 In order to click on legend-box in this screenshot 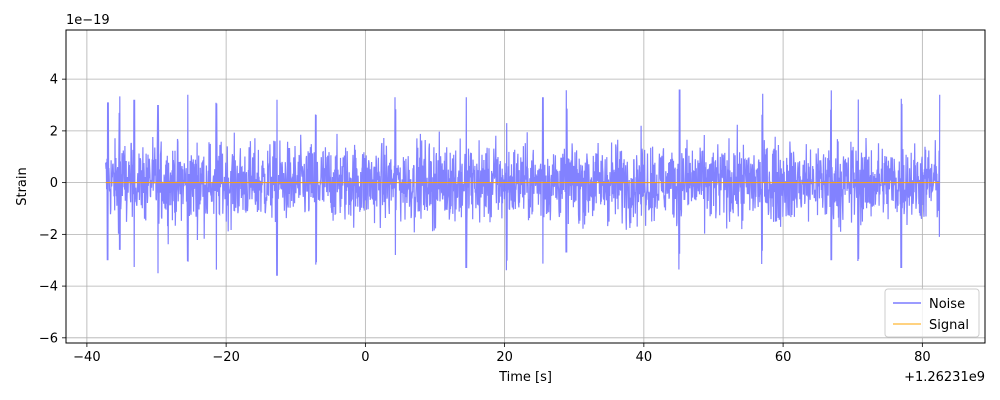, I will do `click(932, 313)`.